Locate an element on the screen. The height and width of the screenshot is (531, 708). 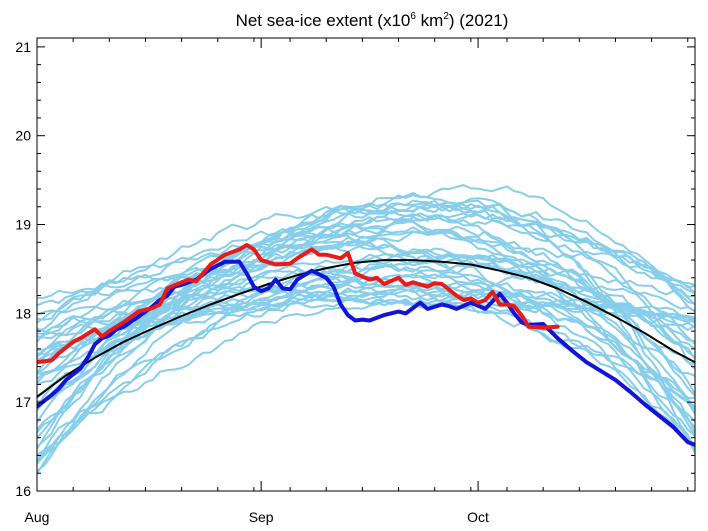
x-tick-label: Sep is located at coordinates (261, 517).